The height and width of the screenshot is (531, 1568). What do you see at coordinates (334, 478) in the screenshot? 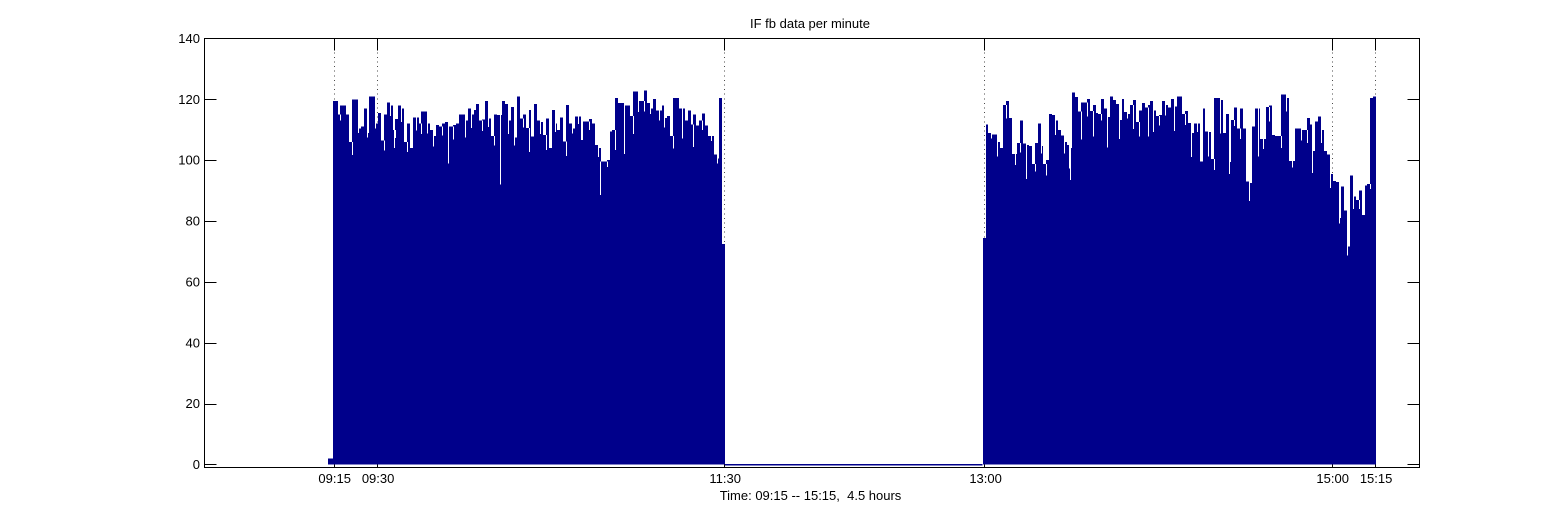
I see `svg-text: 09:15` at bounding box center [334, 478].